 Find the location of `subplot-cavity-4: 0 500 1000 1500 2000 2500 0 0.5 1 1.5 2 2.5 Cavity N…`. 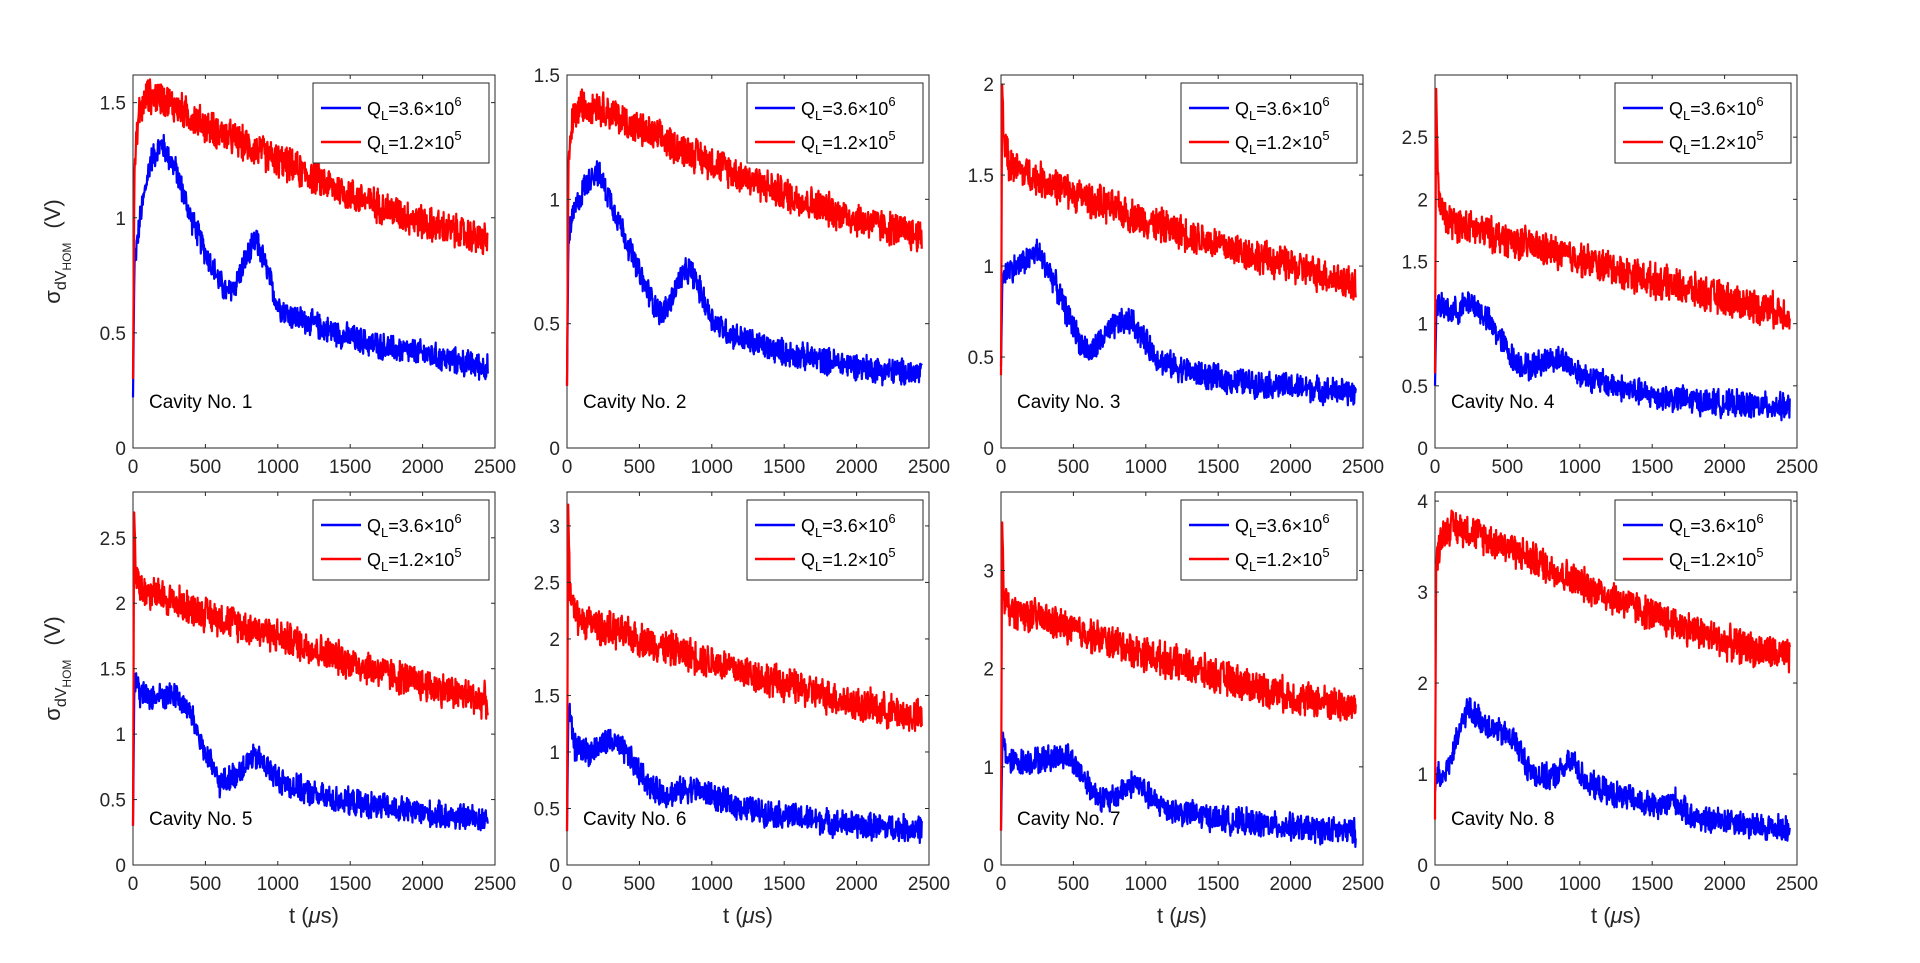

subplot-cavity-4: 0 500 1000 1500 2000 2500 0 0.5 1 1.5 2 2.5 Cavity N… is located at coordinates (1610, 276).